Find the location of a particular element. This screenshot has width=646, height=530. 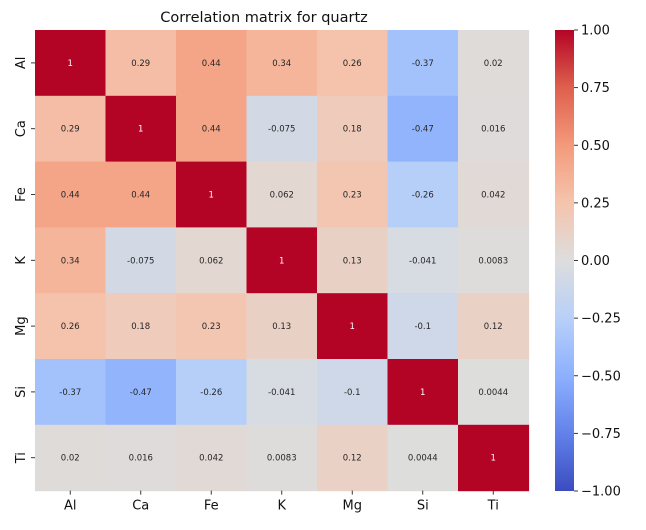

heatmap-cell-Fe-Ca is located at coordinates (141, 194).